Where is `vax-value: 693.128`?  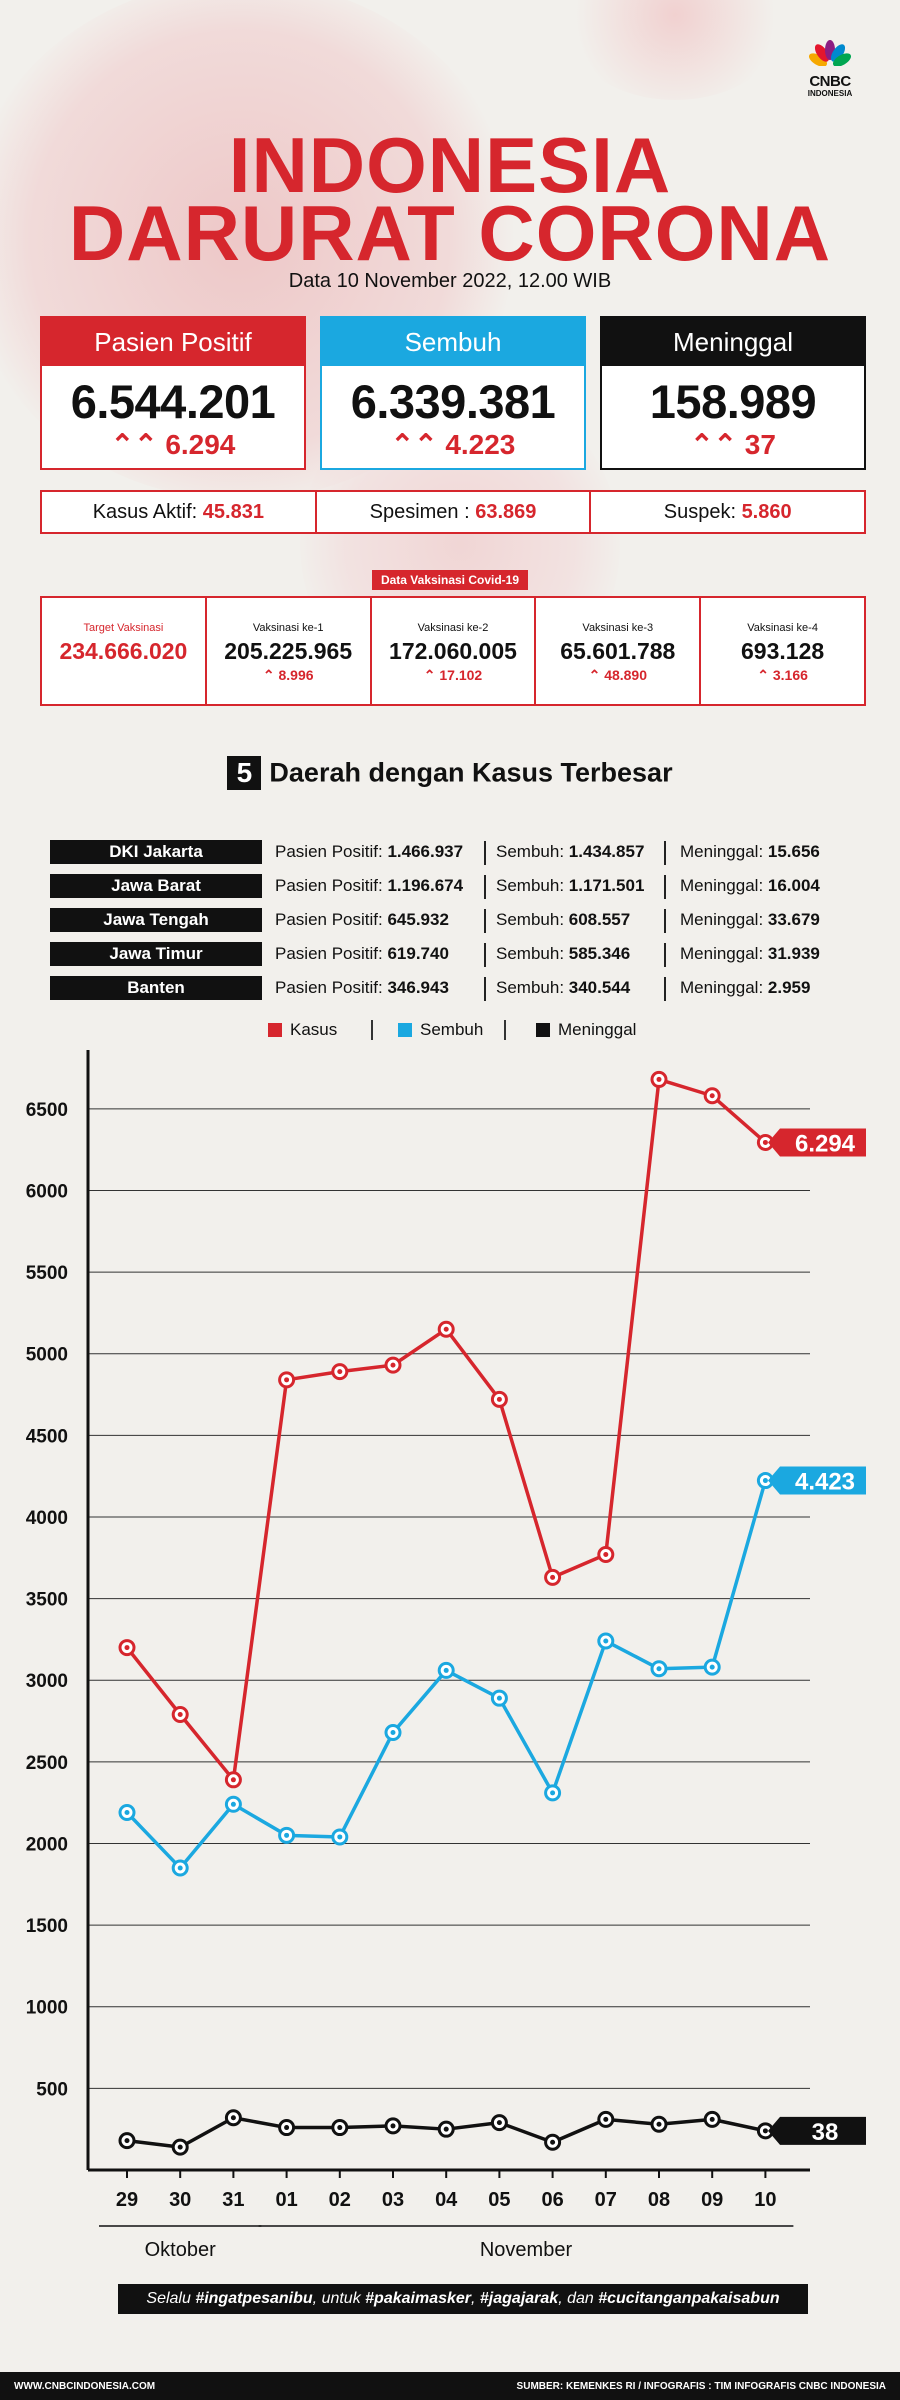
vax-value: 693.128 is located at coordinates (783, 651).